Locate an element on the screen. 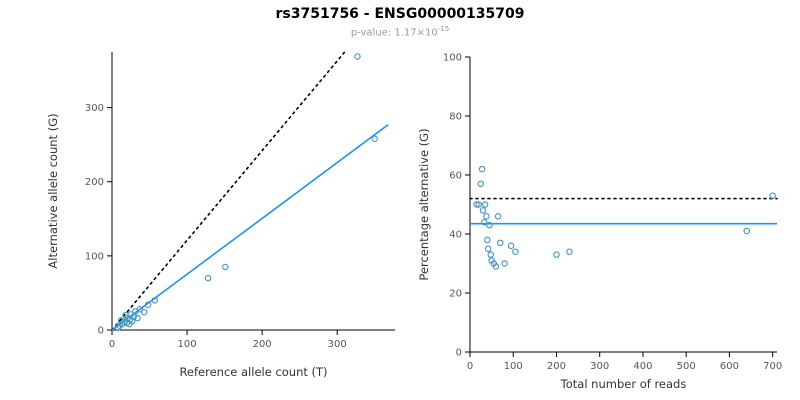  figure-subtitle: p-value: 1.17×10-15 is located at coordinates (400, 31).